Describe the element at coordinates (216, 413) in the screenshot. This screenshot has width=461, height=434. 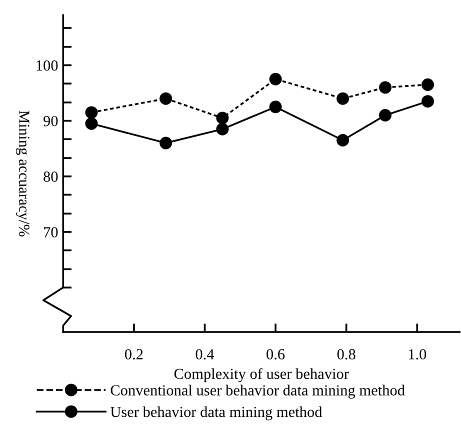
I see `legend-label: User behavior data mining method` at that location.